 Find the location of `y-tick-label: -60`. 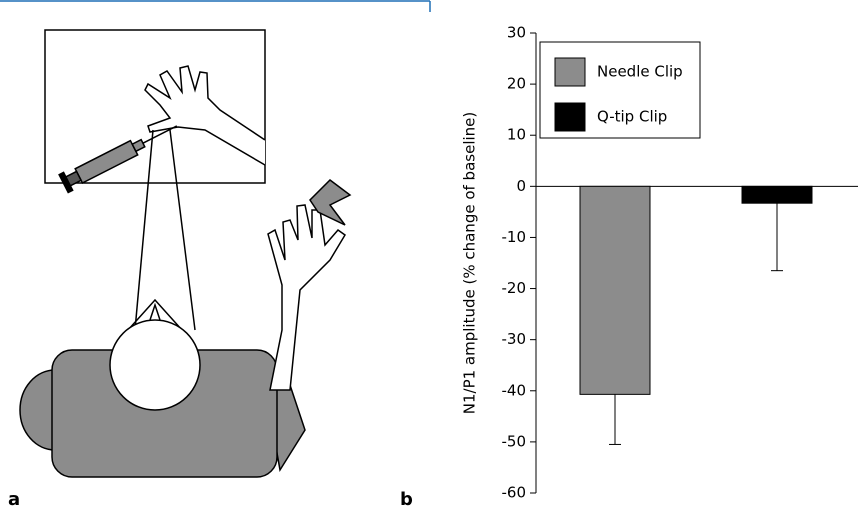

y-tick-label: -60 is located at coordinates (514, 493).